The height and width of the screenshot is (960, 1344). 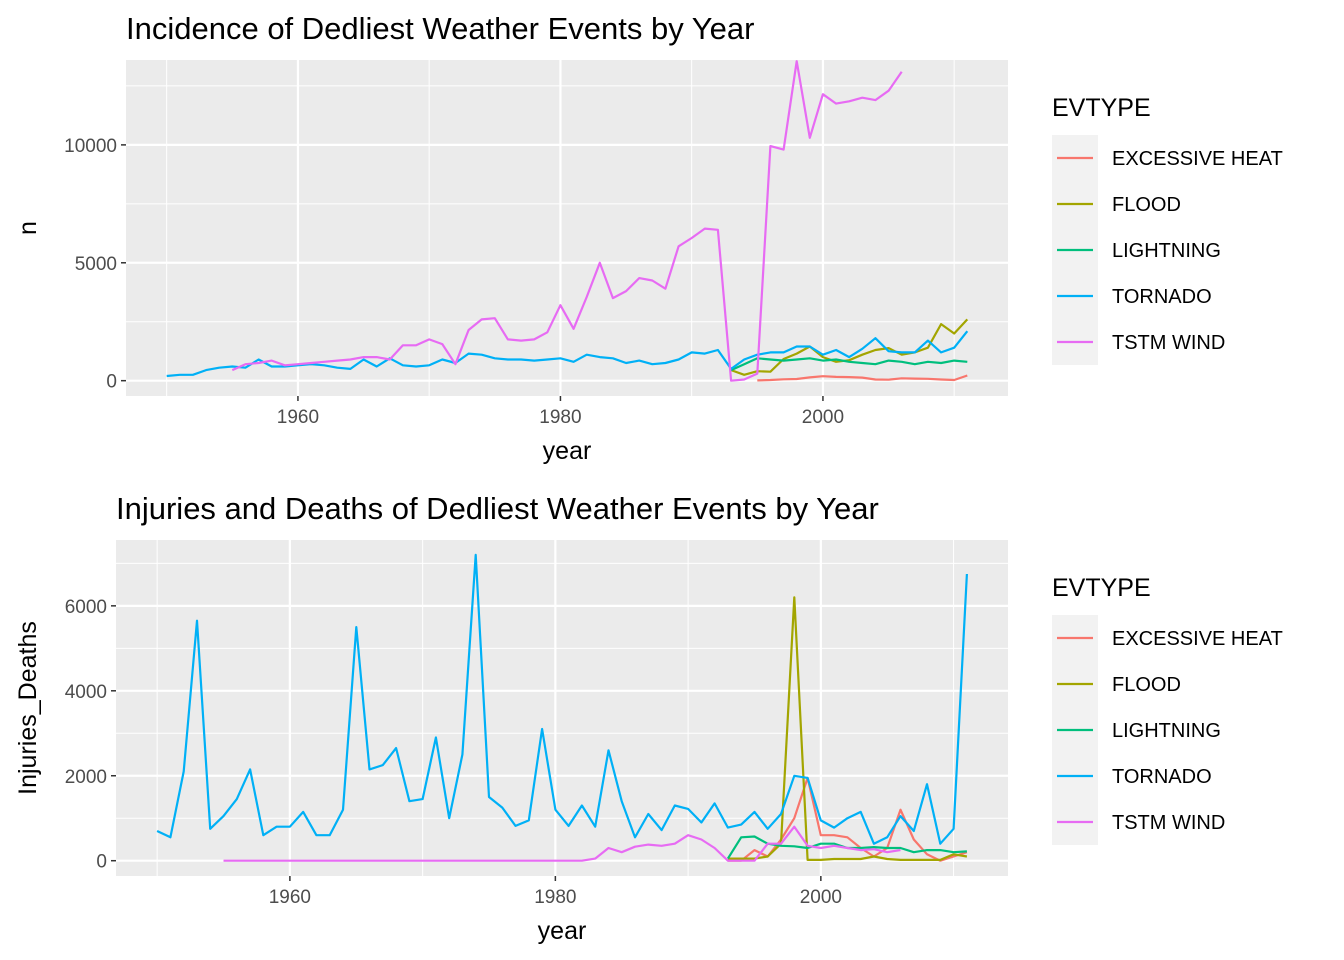 What do you see at coordinates (86, 692) in the screenshot?
I see `bottom-y-tick-label: 4000` at bounding box center [86, 692].